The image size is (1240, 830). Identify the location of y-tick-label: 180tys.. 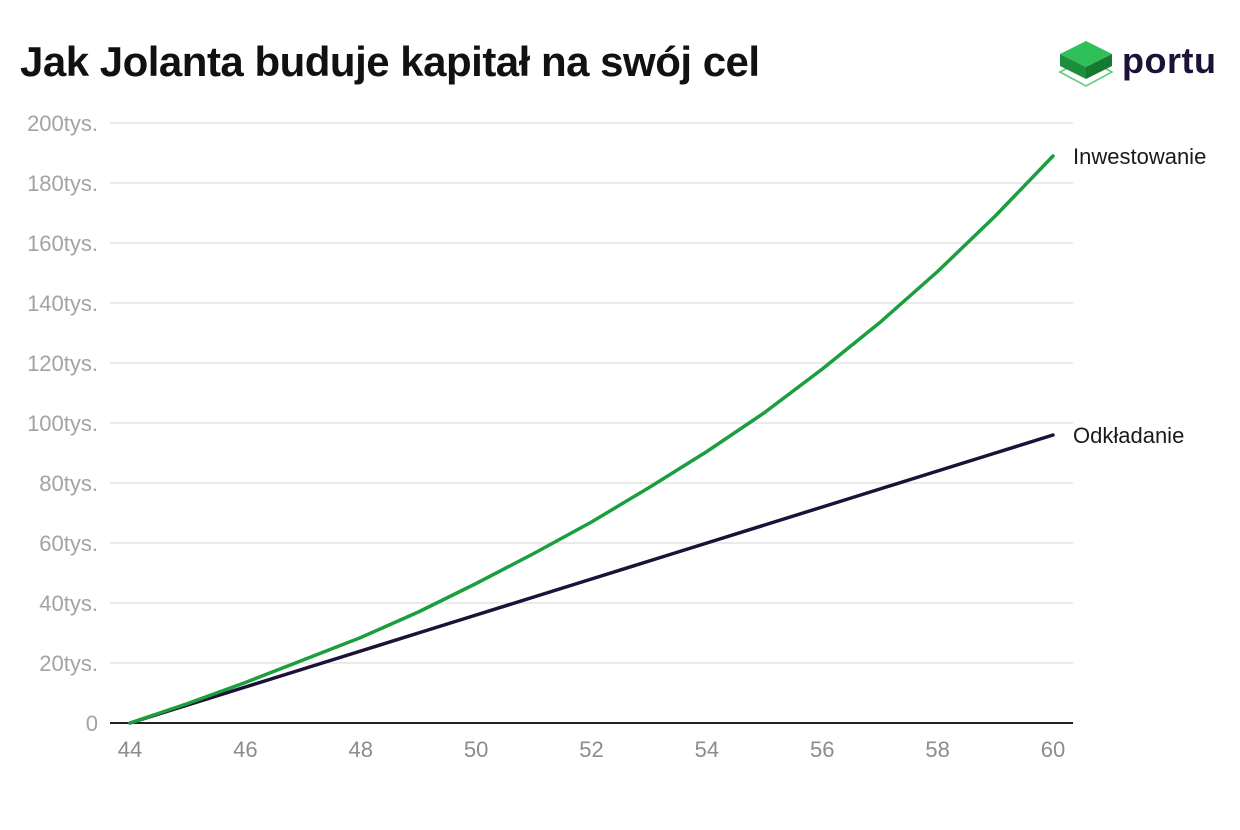
(62, 183).